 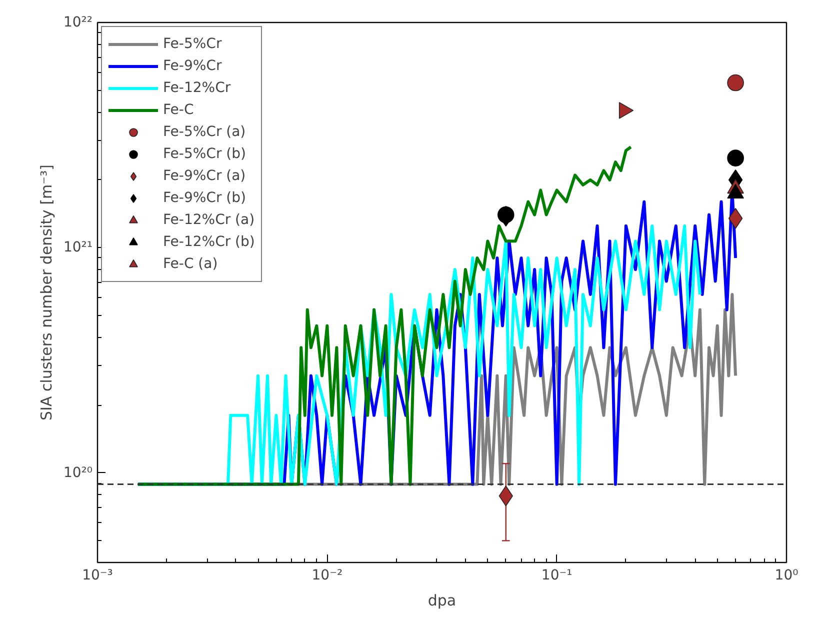 What do you see at coordinates (327, 576) in the screenshot?
I see `x-tick-label: 10⁻²` at bounding box center [327, 576].